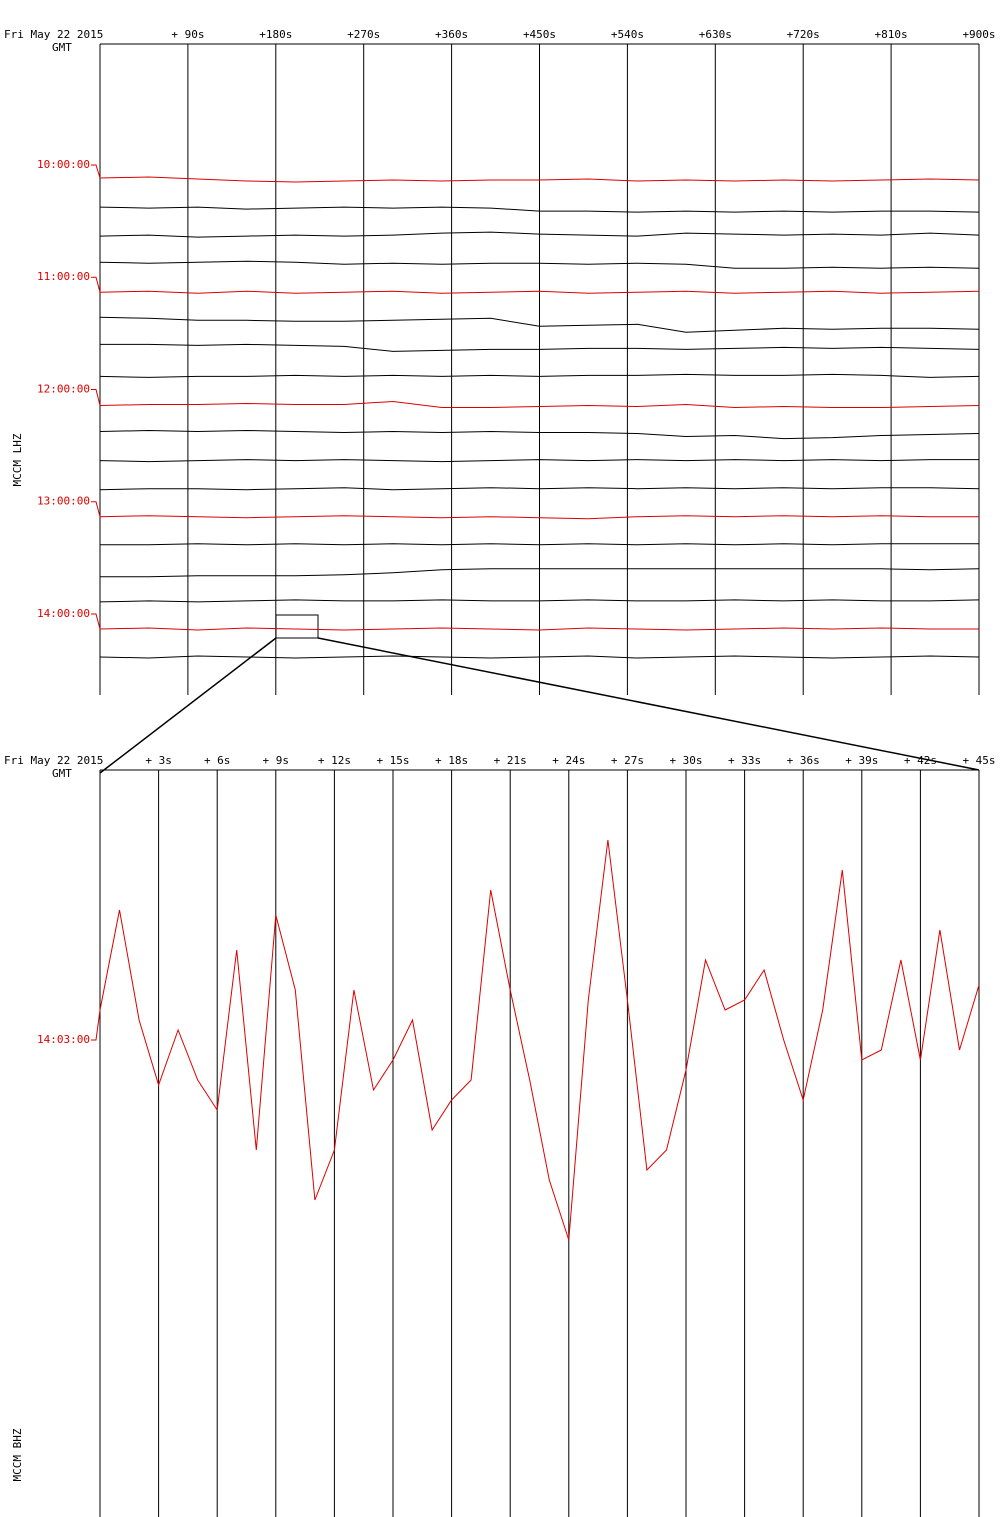 The image size is (1000, 1517). Describe the element at coordinates (803, 34) in the screenshot. I see `x-tick-label: +720s` at that location.